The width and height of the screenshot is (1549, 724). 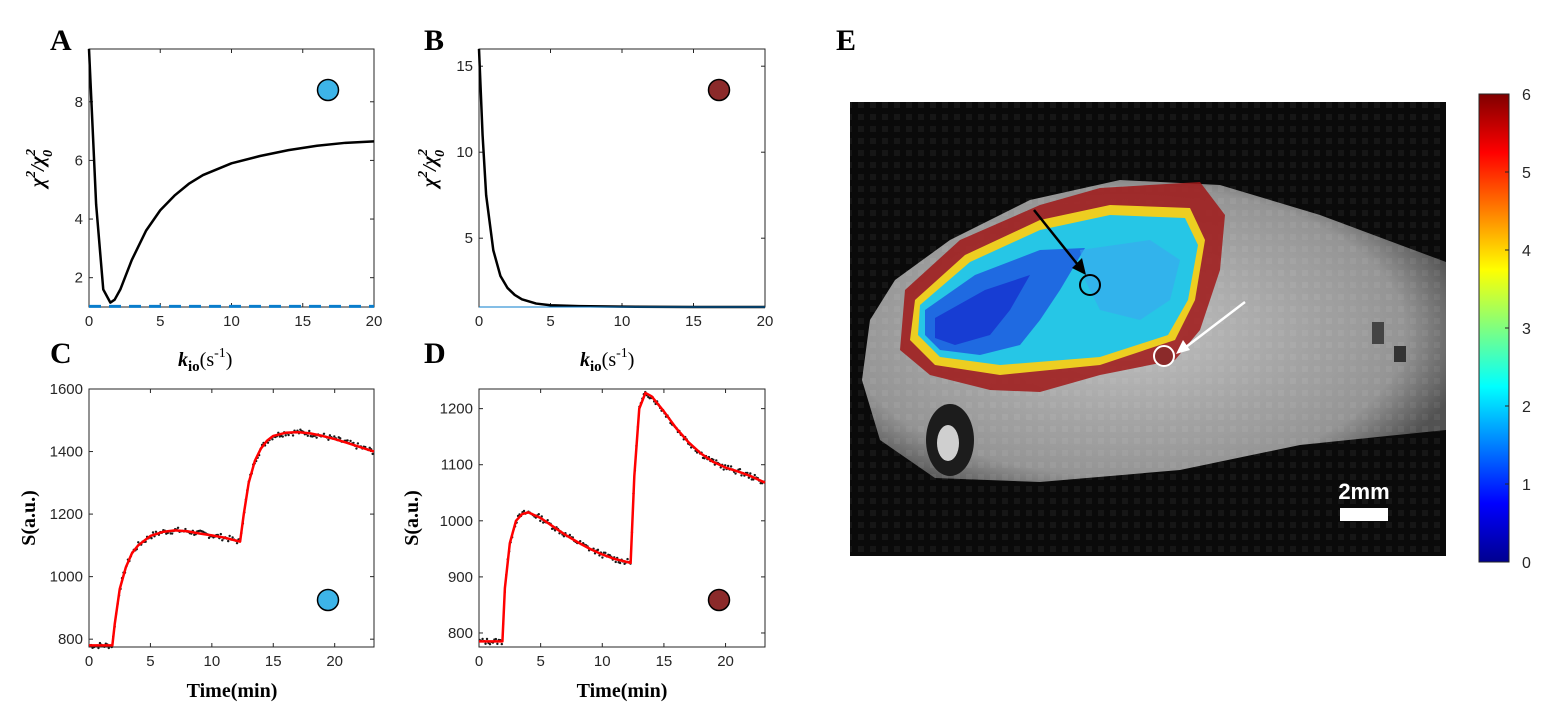 What do you see at coordinates (1526, 329) in the screenshot?
I see `colorbar-tick-label: 3` at bounding box center [1526, 329].